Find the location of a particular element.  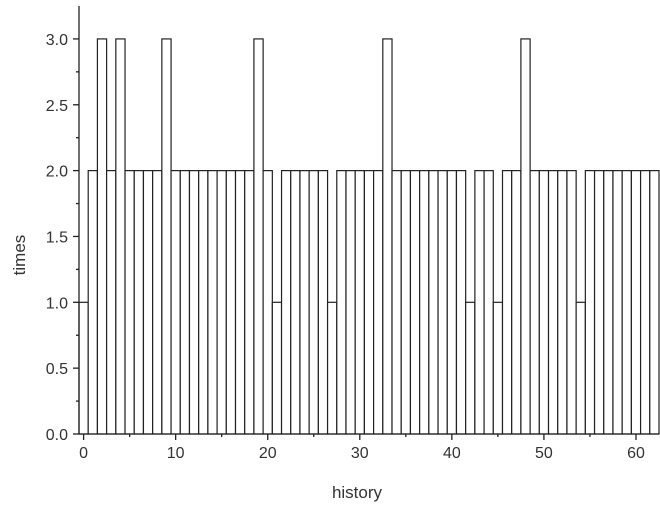

y-tick-label: 1.0 is located at coordinates (57, 303).